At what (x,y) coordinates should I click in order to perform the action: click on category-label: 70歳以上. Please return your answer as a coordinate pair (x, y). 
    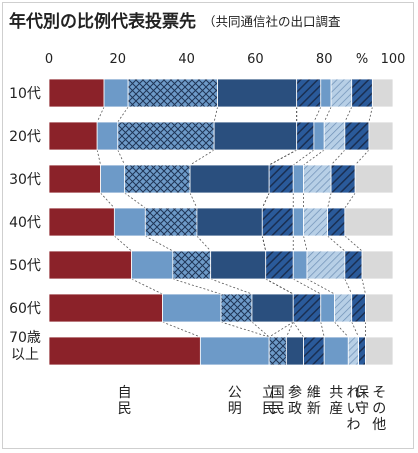
    Looking at the image, I should click on (25, 346).